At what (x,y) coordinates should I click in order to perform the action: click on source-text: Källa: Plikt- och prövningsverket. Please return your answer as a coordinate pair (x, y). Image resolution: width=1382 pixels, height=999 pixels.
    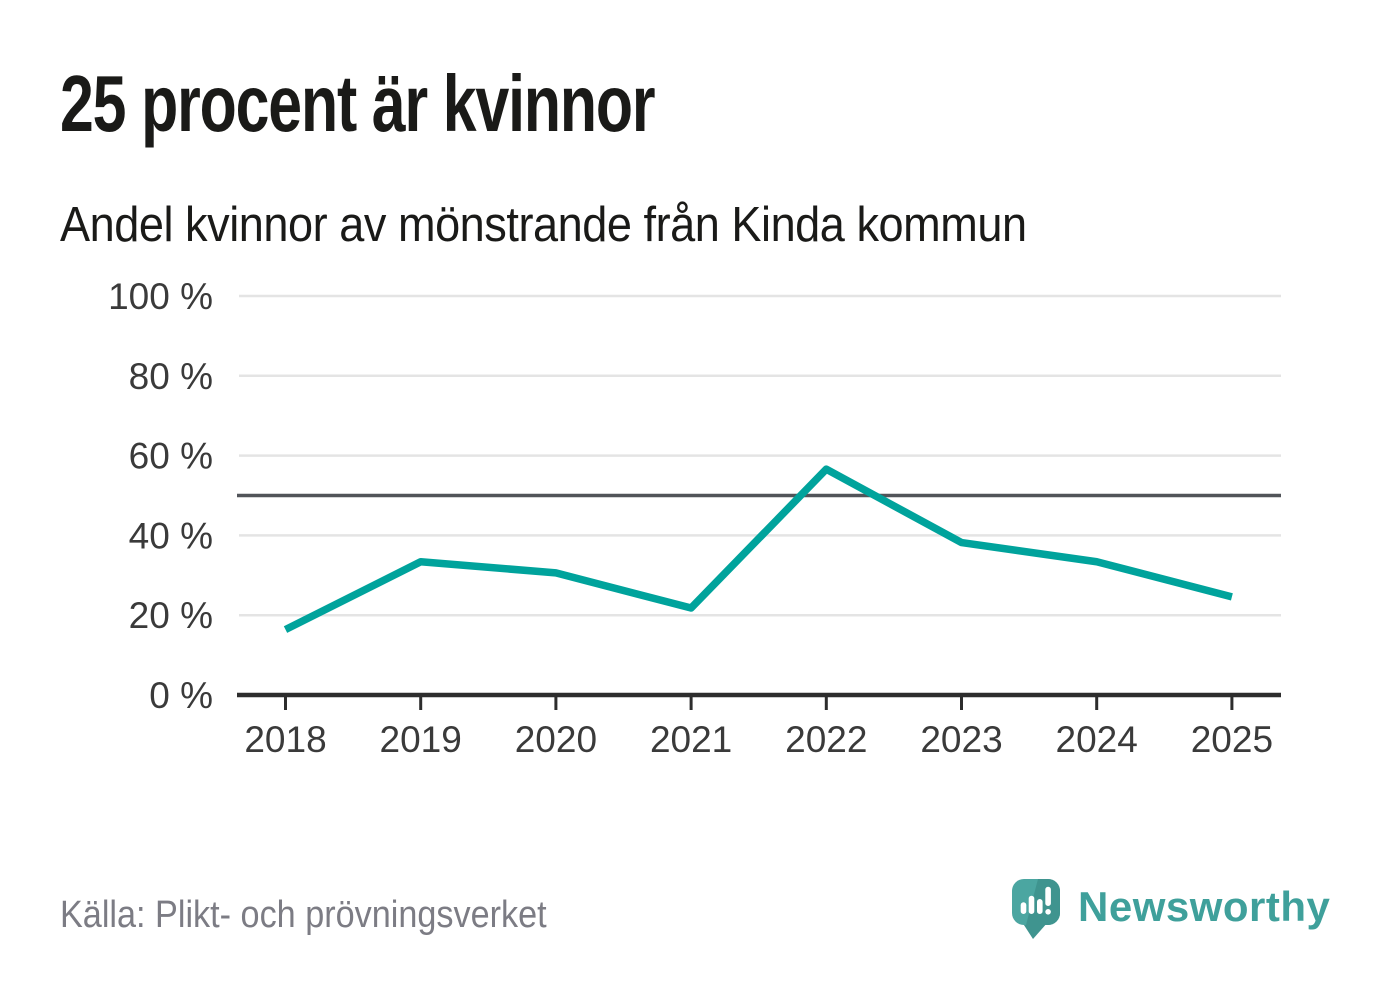
    Looking at the image, I should click on (303, 915).